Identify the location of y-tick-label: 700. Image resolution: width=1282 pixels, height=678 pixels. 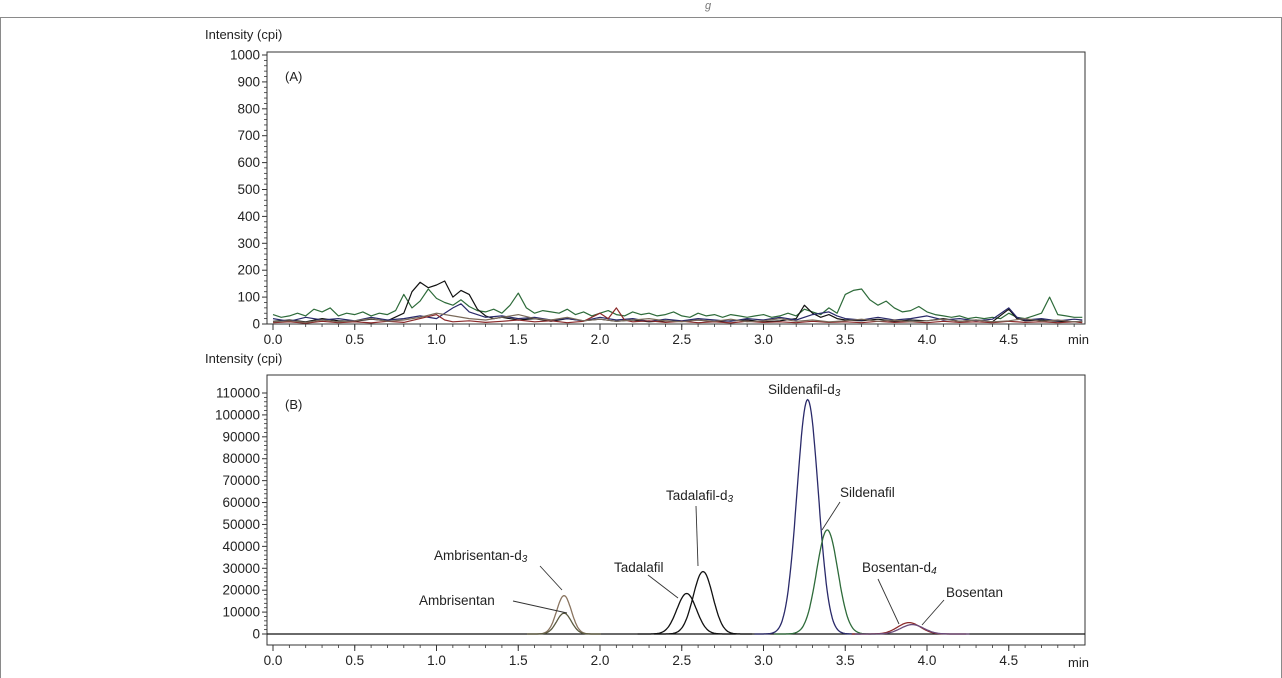
(248, 135).